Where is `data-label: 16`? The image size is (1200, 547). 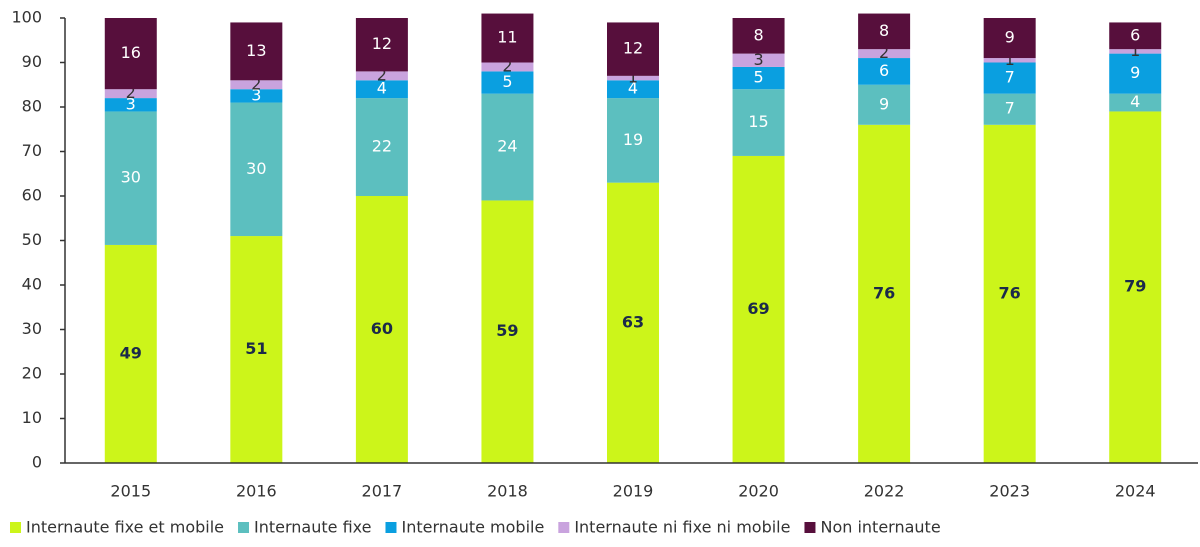 data-label: 16 is located at coordinates (131, 52).